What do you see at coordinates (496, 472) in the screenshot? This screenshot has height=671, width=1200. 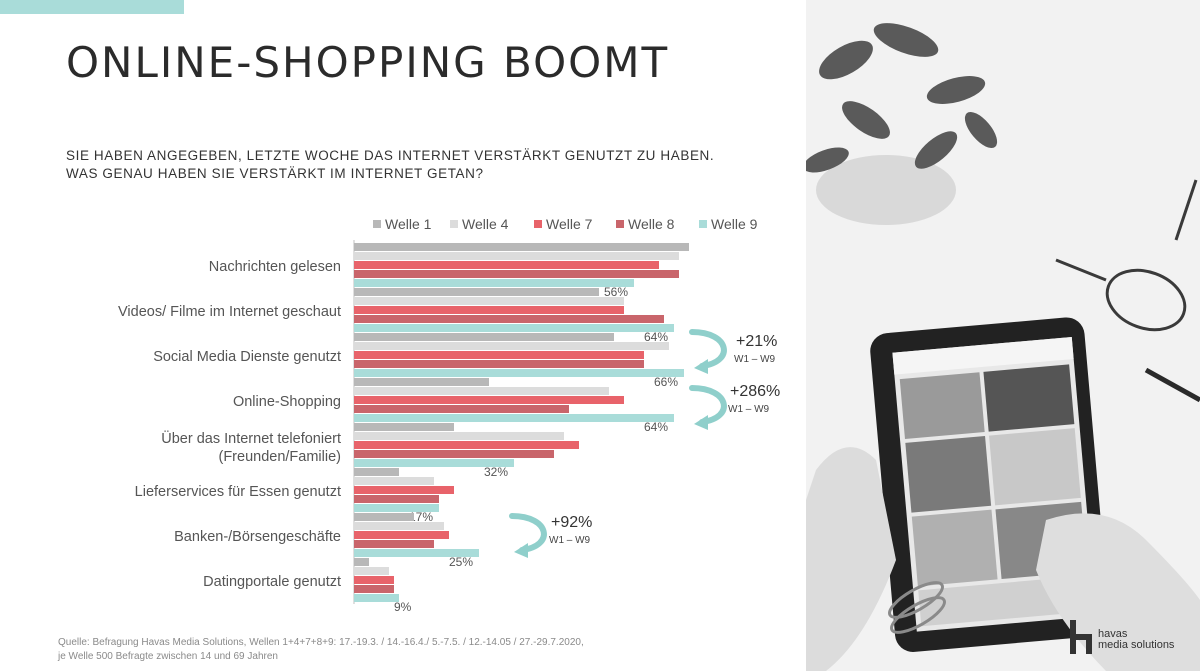 I see `data-label: 32%` at bounding box center [496, 472].